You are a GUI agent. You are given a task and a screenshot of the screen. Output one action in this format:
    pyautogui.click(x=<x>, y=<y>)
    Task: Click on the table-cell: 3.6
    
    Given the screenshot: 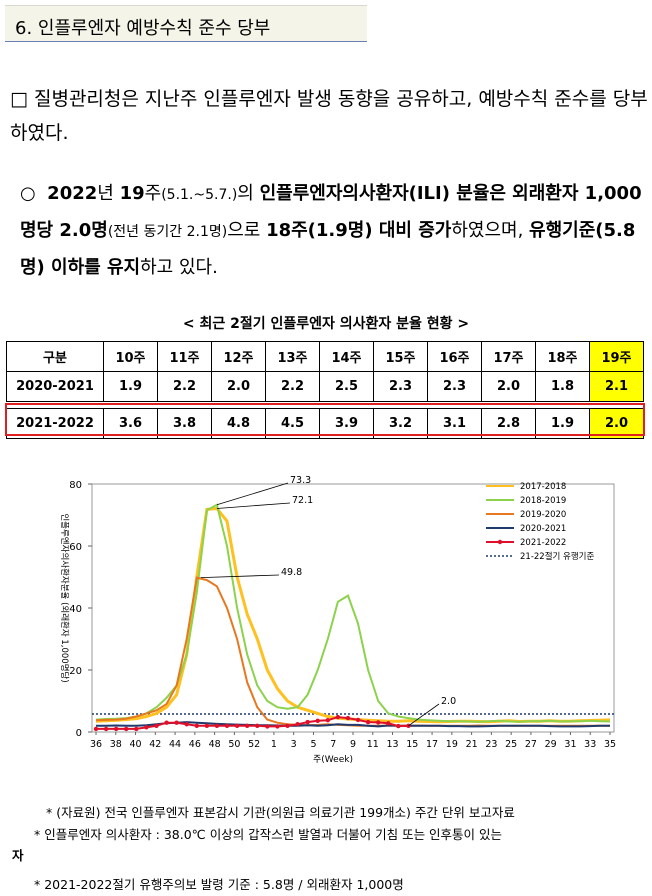 What is the action you would take?
    pyautogui.click(x=130, y=423)
    